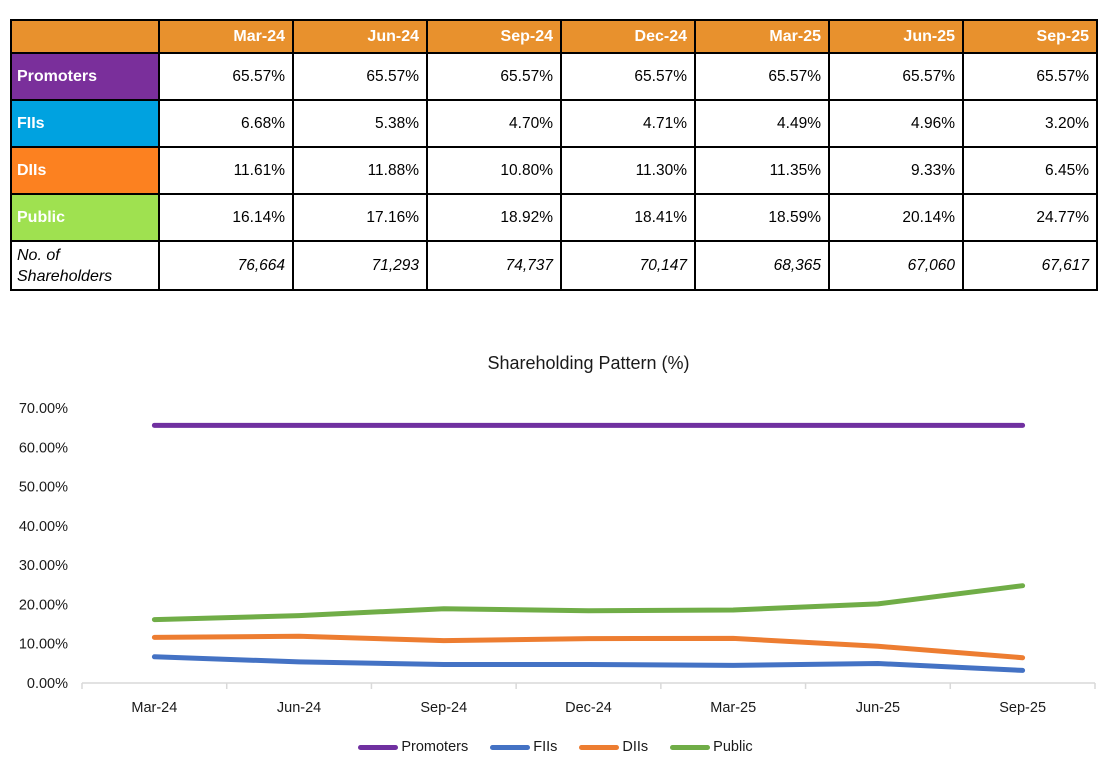 This screenshot has height=779, width=1111. Describe the element at coordinates (896, 170) in the screenshot. I see `cell-diis-jun-25: 9.33%` at that location.